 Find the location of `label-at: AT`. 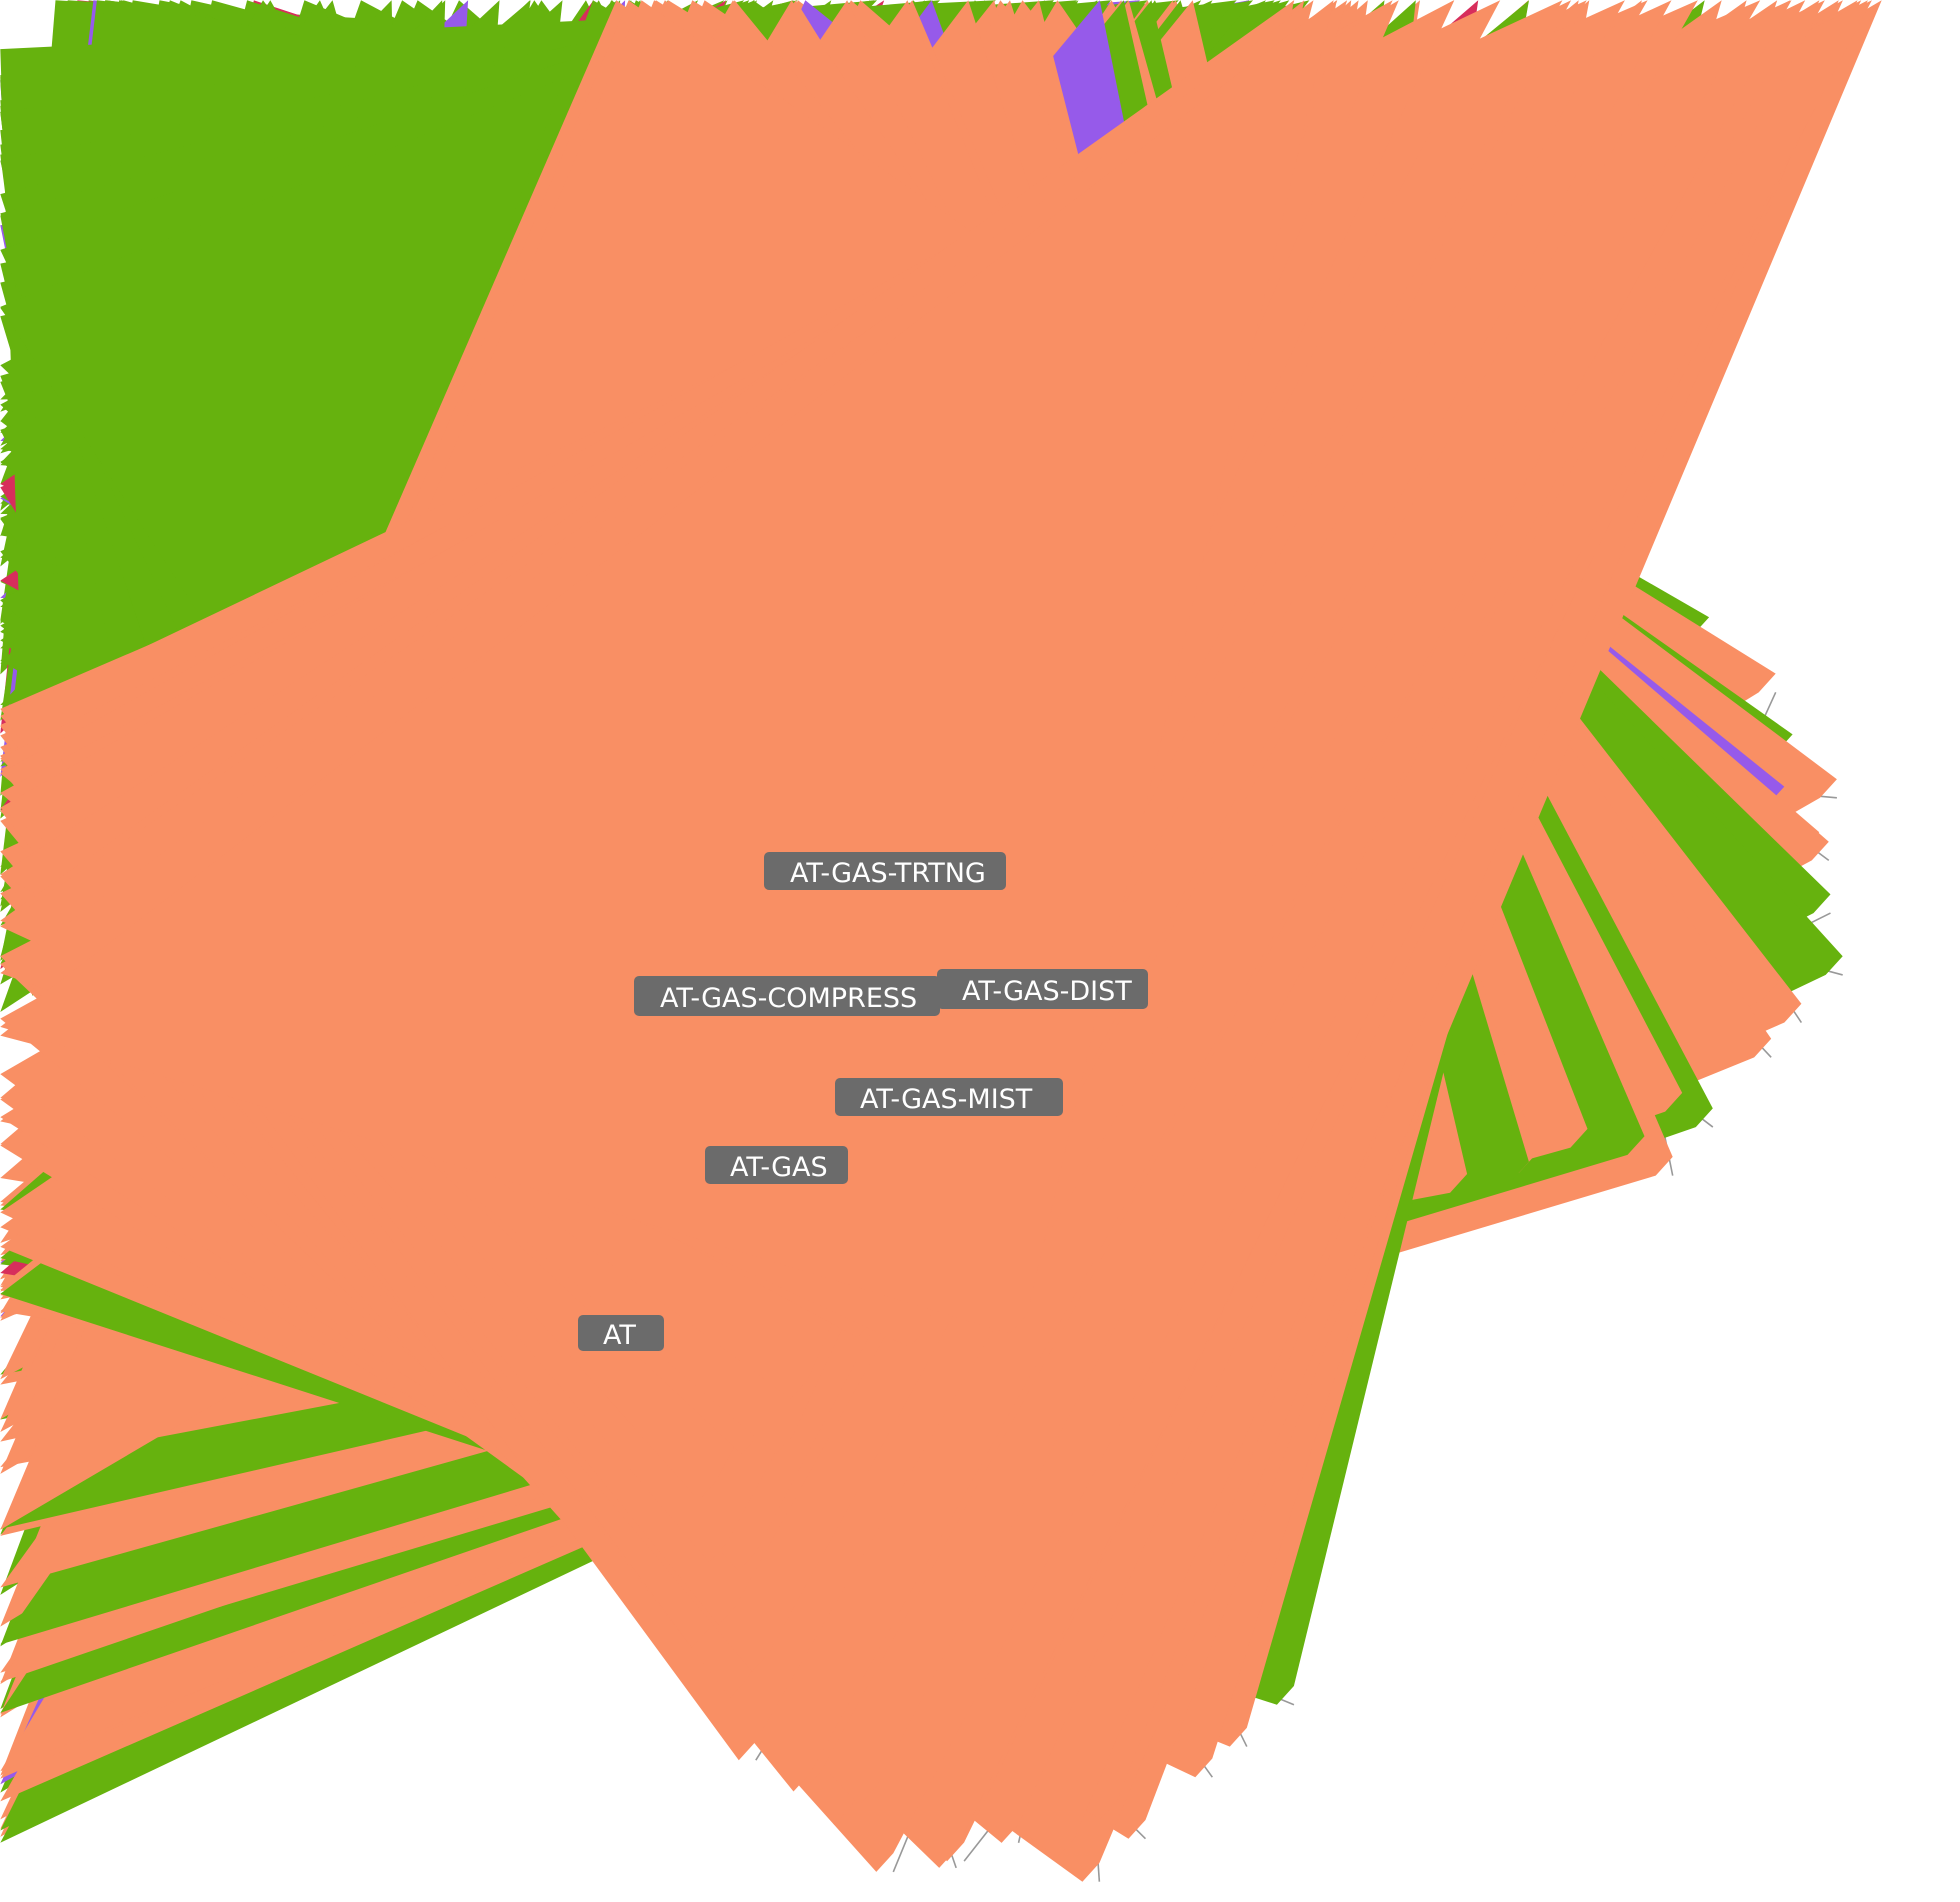

label-at: AT is located at coordinates (621, 1333).